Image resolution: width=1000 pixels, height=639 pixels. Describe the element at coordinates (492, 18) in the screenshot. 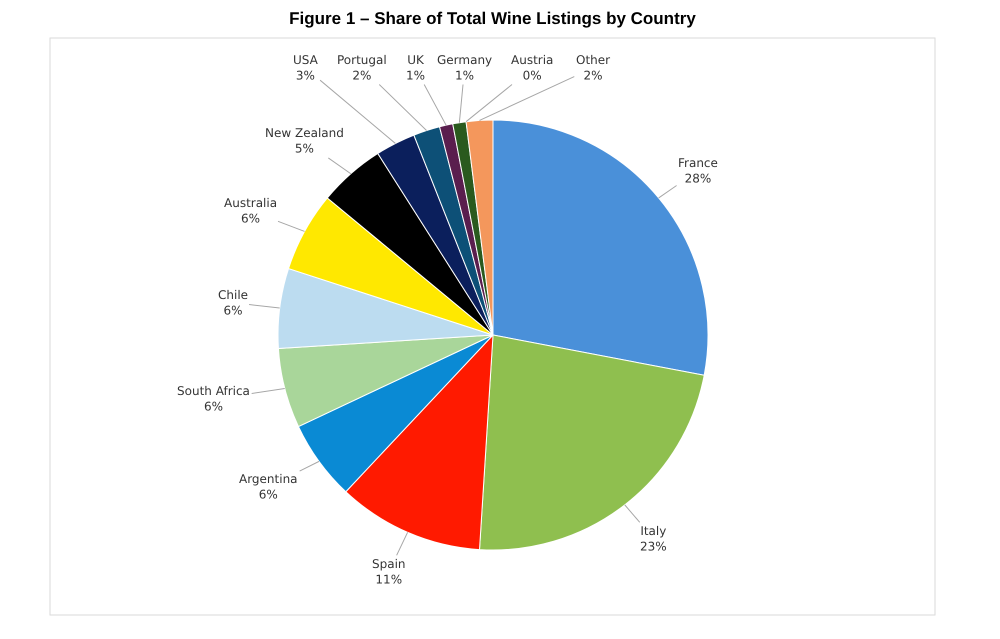

I see `chart-title: Figure 1 – Share of Total Wine Listings by Country` at that location.